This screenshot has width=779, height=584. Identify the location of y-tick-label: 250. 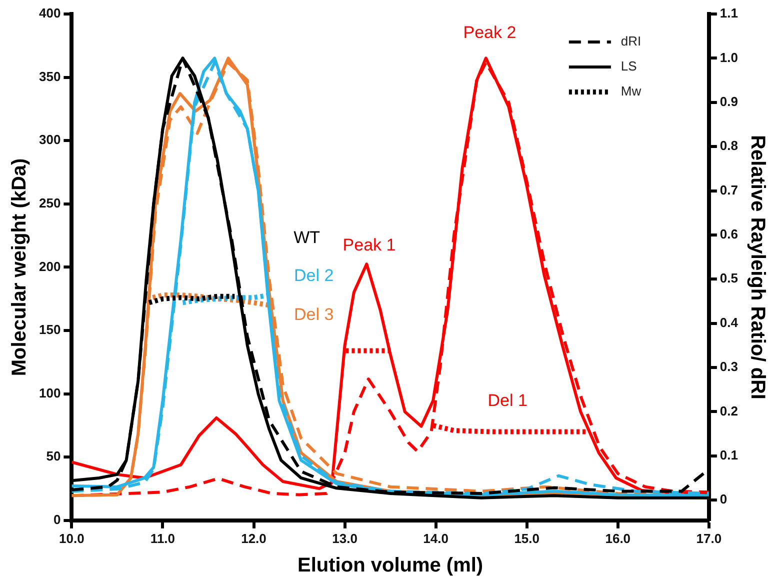
(49, 202).